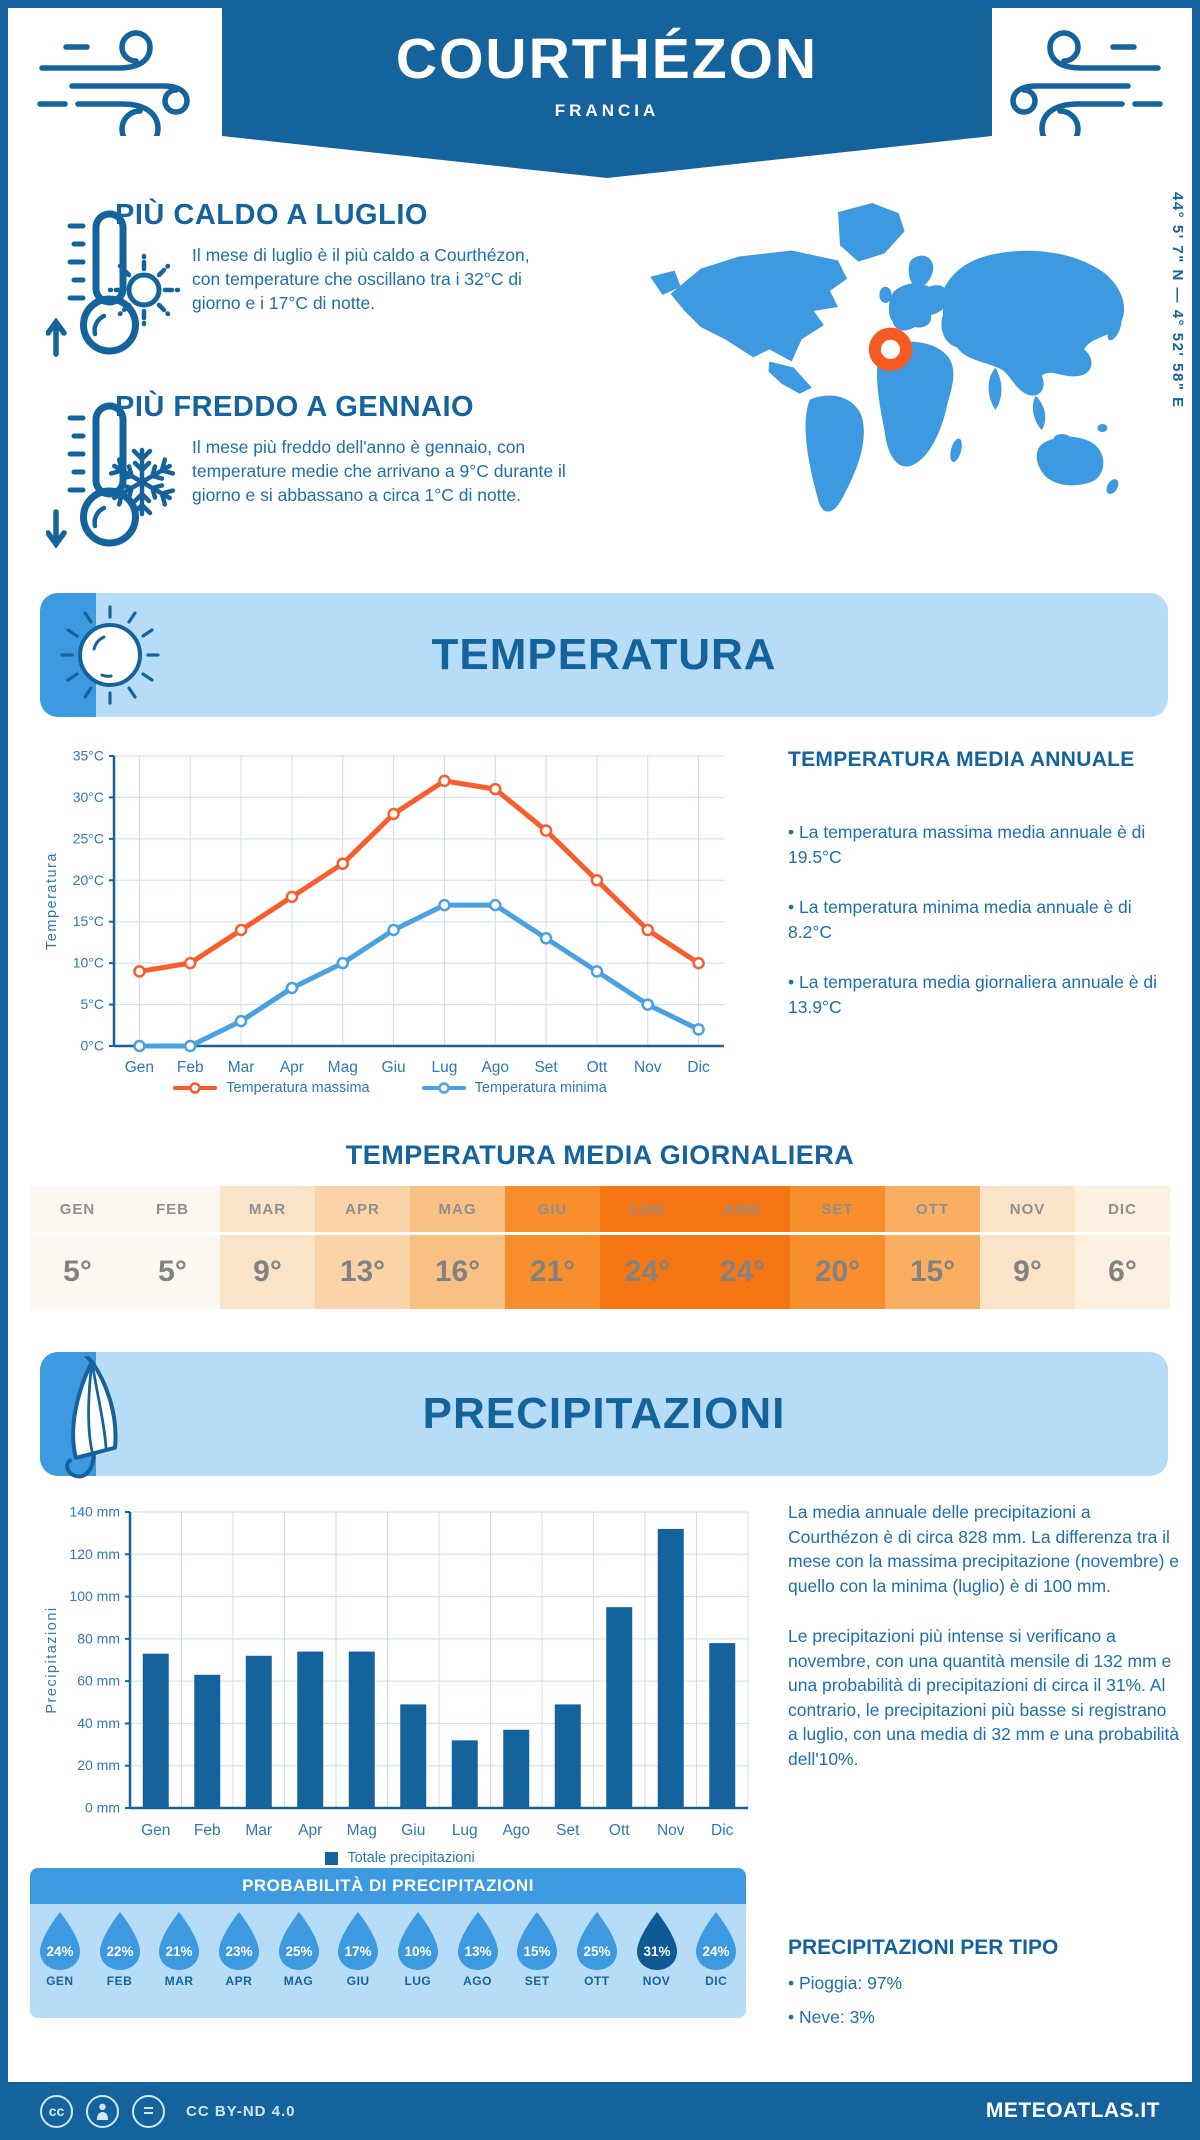  Describe the element at coordinates (343, 1067) in the screenshot. I see `x-tick-label: Mag` at that location.